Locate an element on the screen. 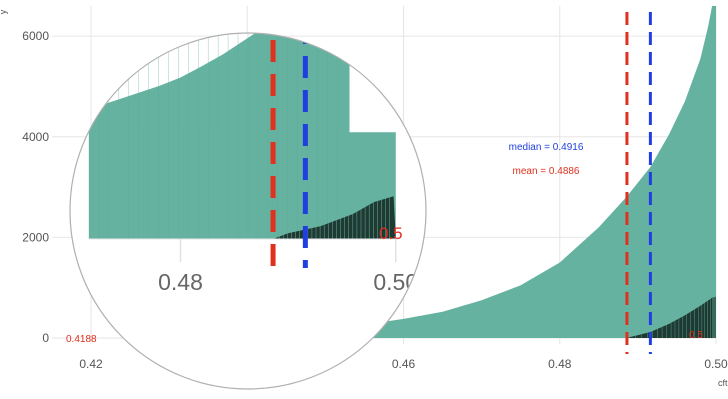  x-tick-label: 0.48 is located at coordinates (560, 364).